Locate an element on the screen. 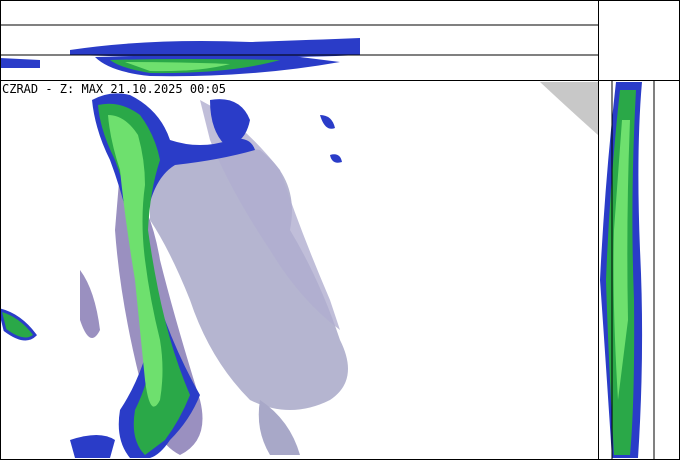 This screenshot has width=680, height=460. right-projection is located at coordinates (627, 270).